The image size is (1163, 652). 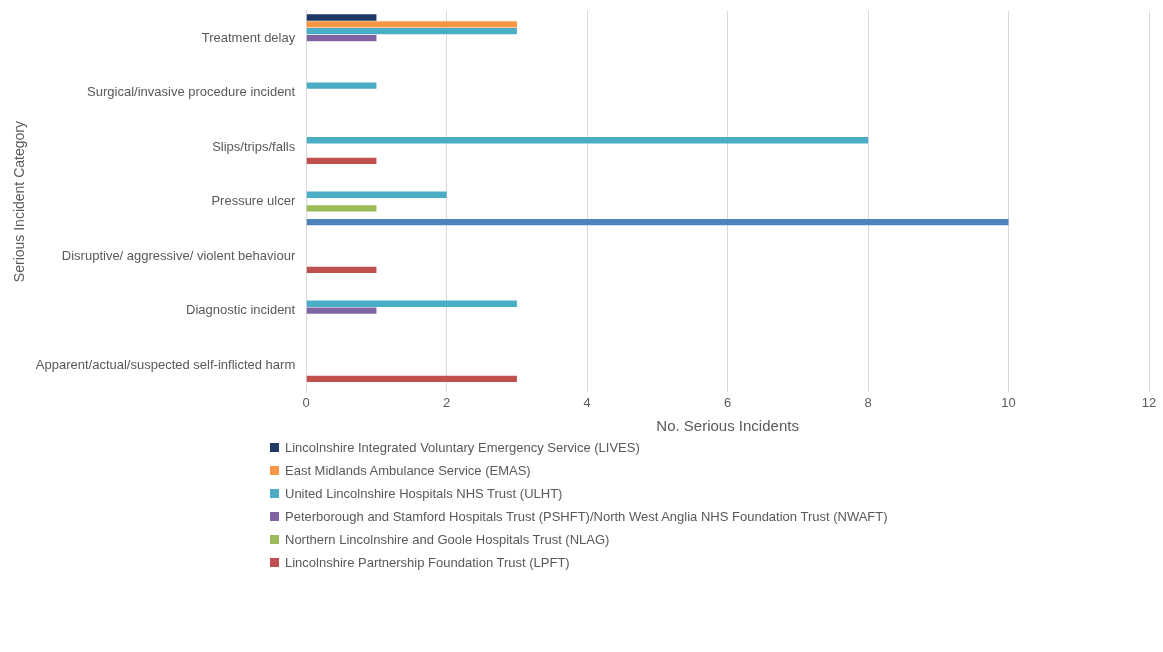 I want to click on y-tick-label: Apparent/actual/suspected self-inflicted harm, so click(x=165, y=364).